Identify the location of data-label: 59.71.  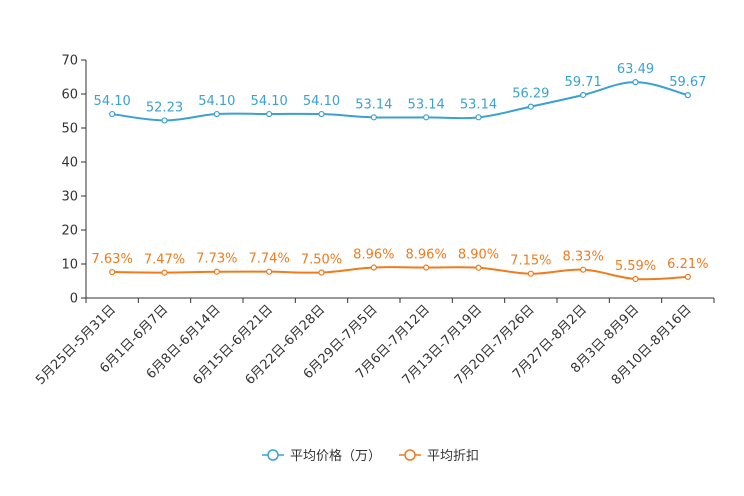
(583, 82).